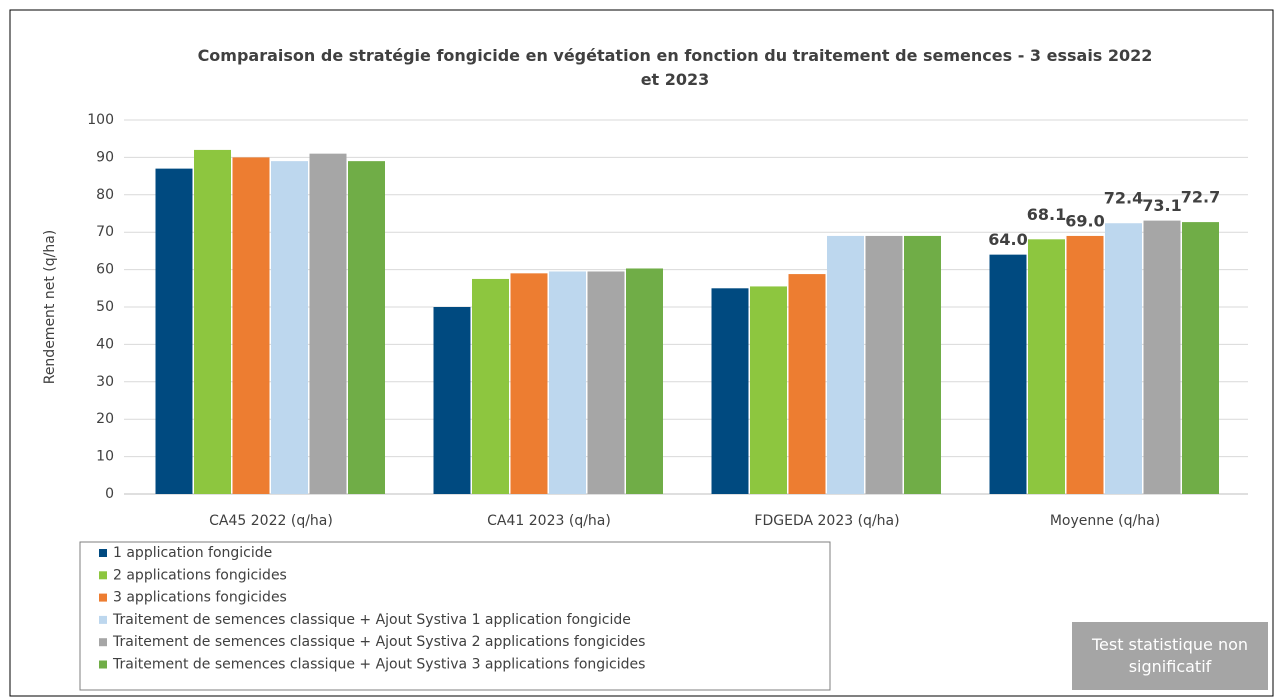 The image size is (1274, 697). I want to click on y-tick-label: 80, so click(105, 195).